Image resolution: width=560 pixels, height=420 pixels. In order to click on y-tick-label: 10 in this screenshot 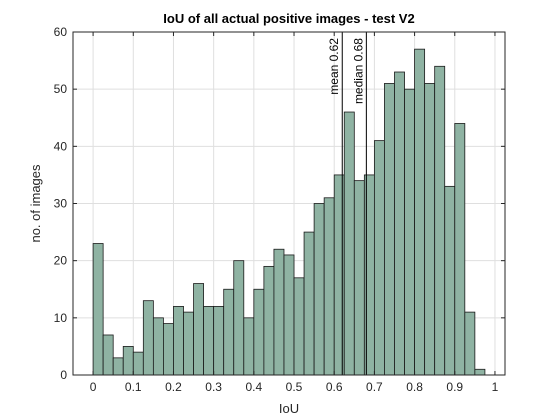, I will do `click(61, 318)`.